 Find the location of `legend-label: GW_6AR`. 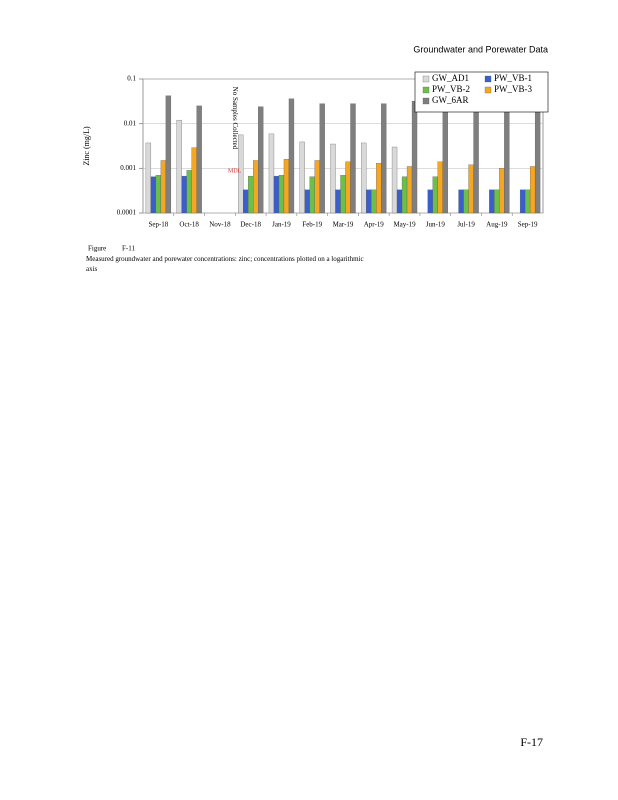

legend-label: GW_6AR is located at coordinates (450, 100).